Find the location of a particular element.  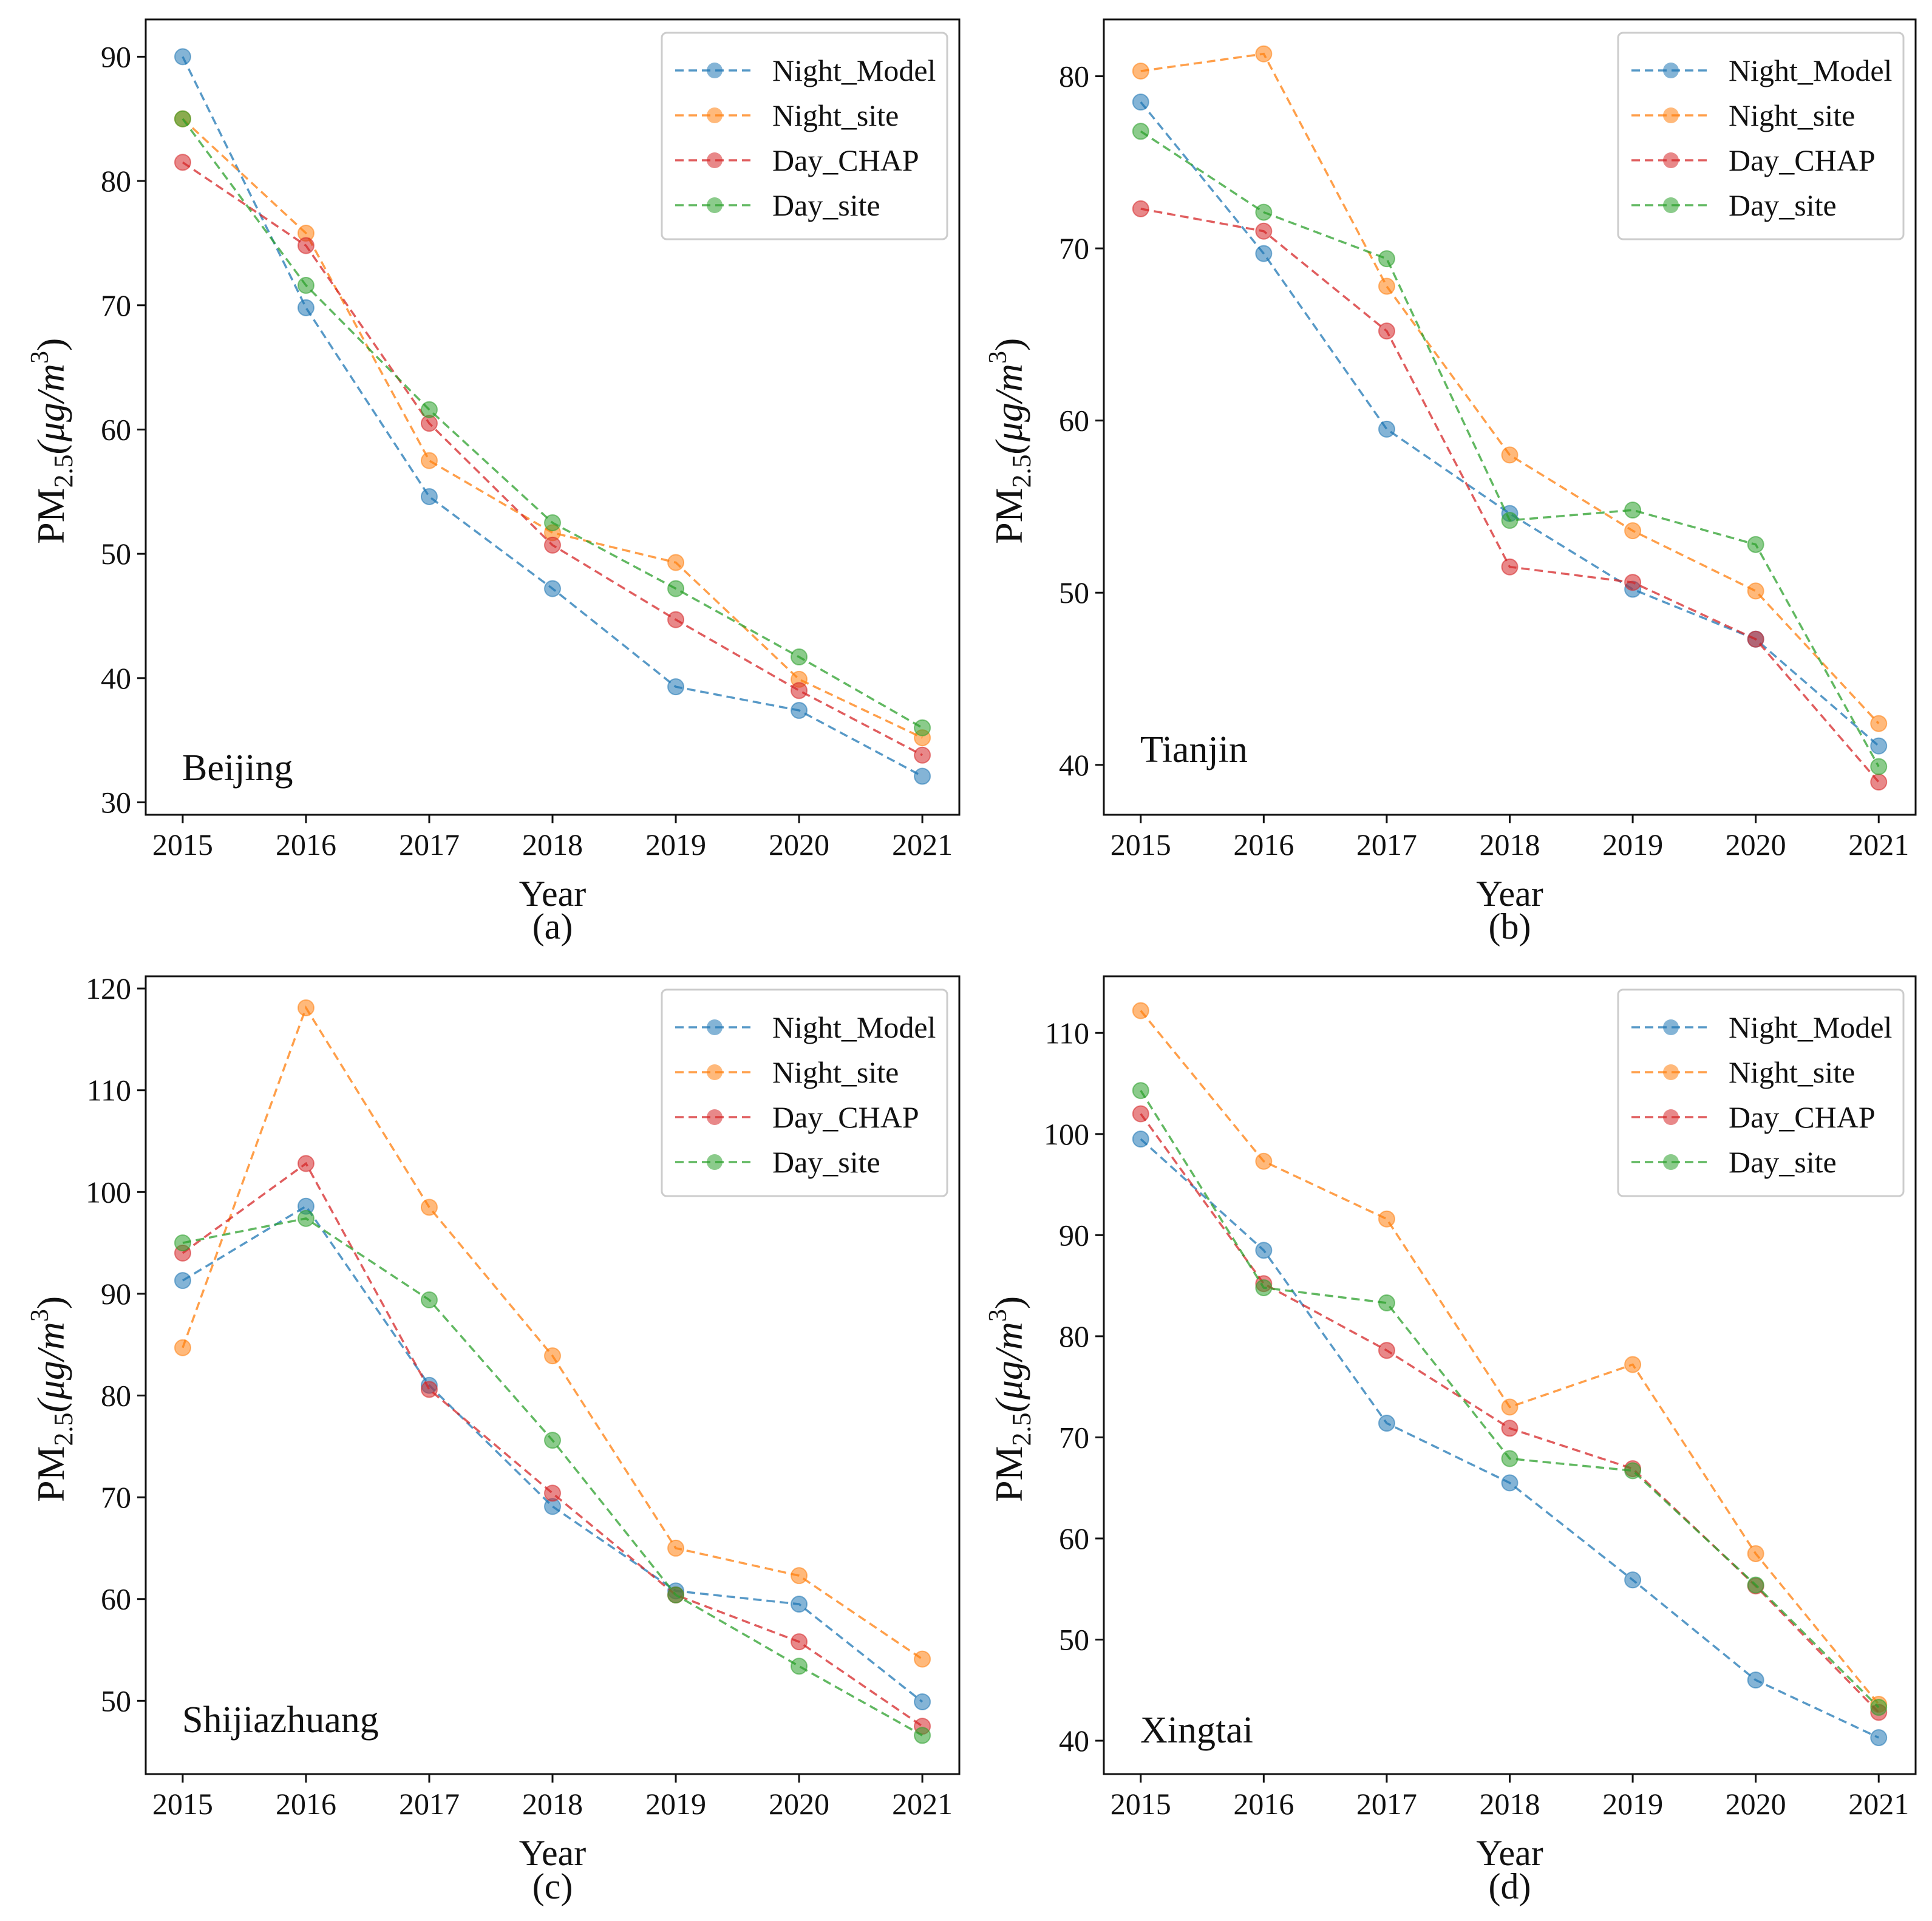

panel-caption: (c) is located at coordinates (552, 1886).